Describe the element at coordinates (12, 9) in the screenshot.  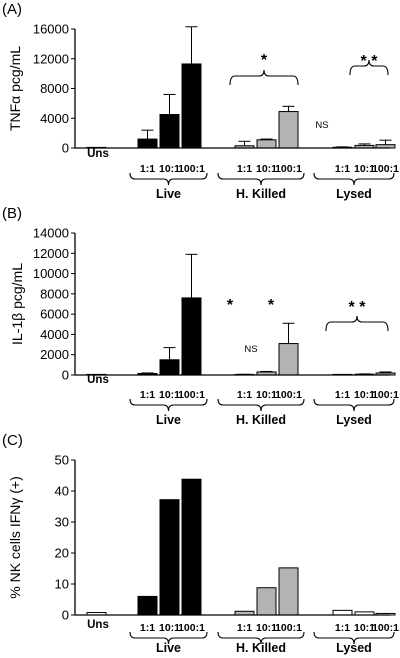
I see `panel-label: (A)` at that location.